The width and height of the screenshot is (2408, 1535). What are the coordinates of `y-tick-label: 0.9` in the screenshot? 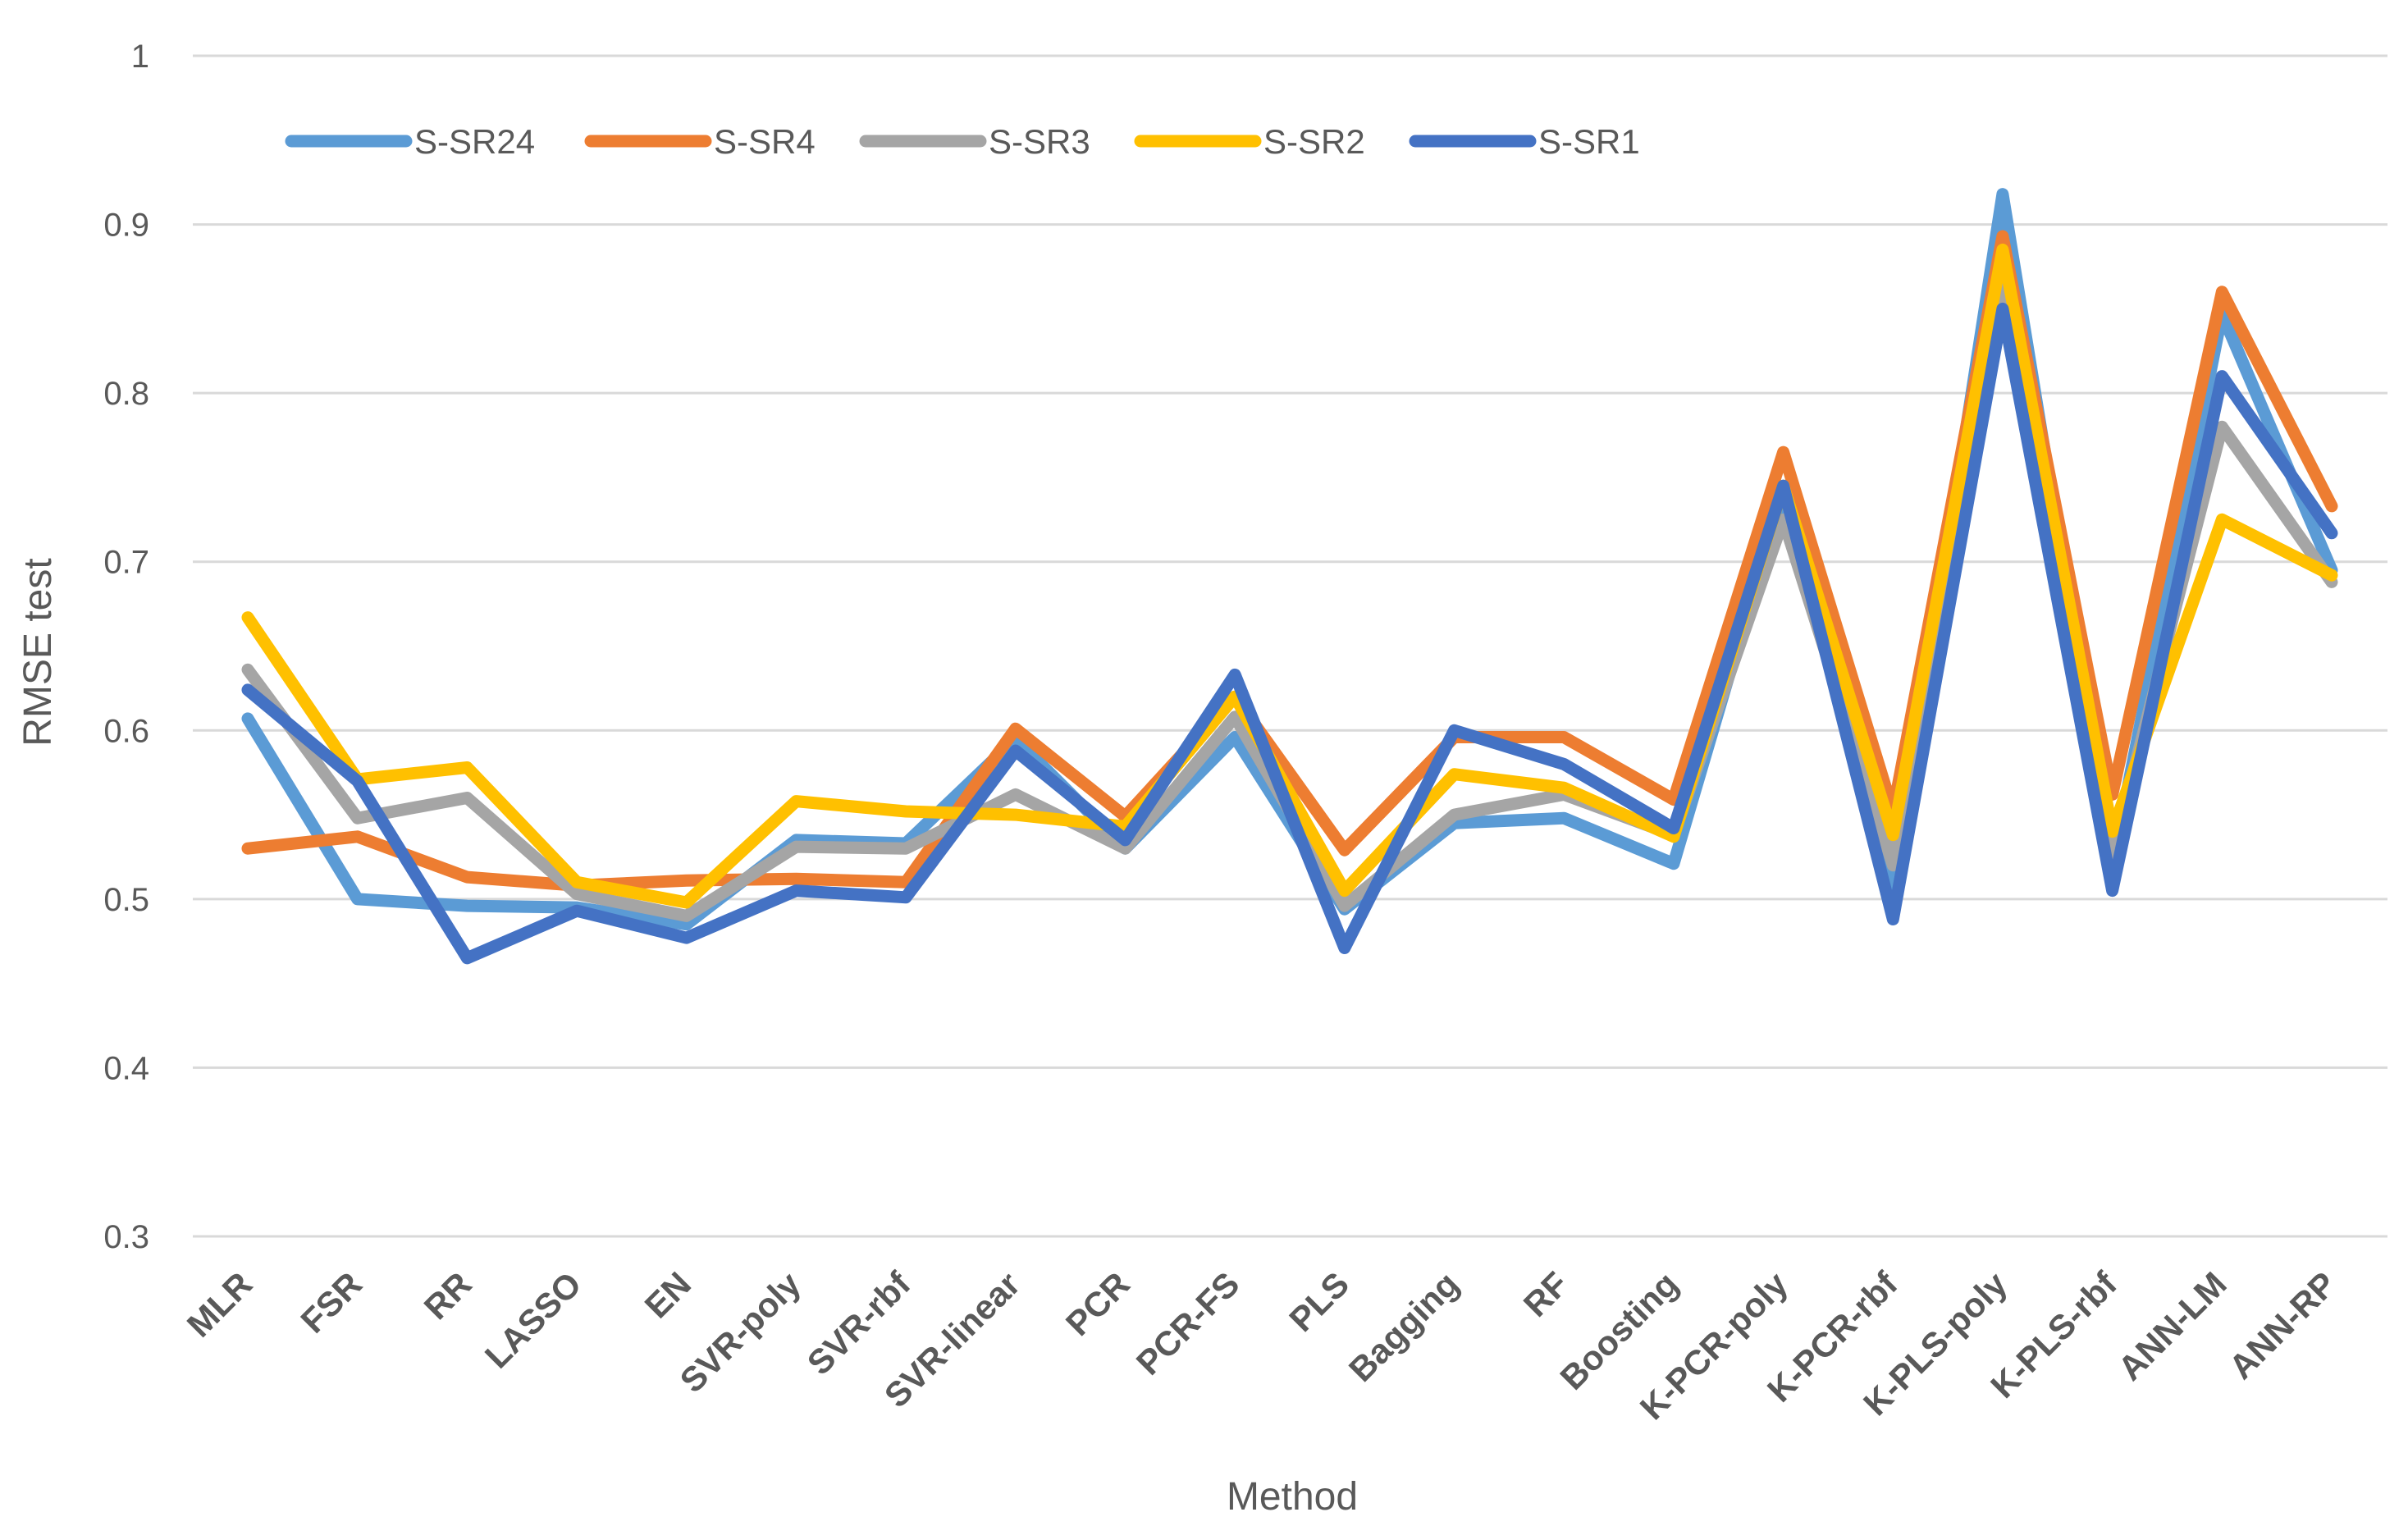 It's located at (126, 226).